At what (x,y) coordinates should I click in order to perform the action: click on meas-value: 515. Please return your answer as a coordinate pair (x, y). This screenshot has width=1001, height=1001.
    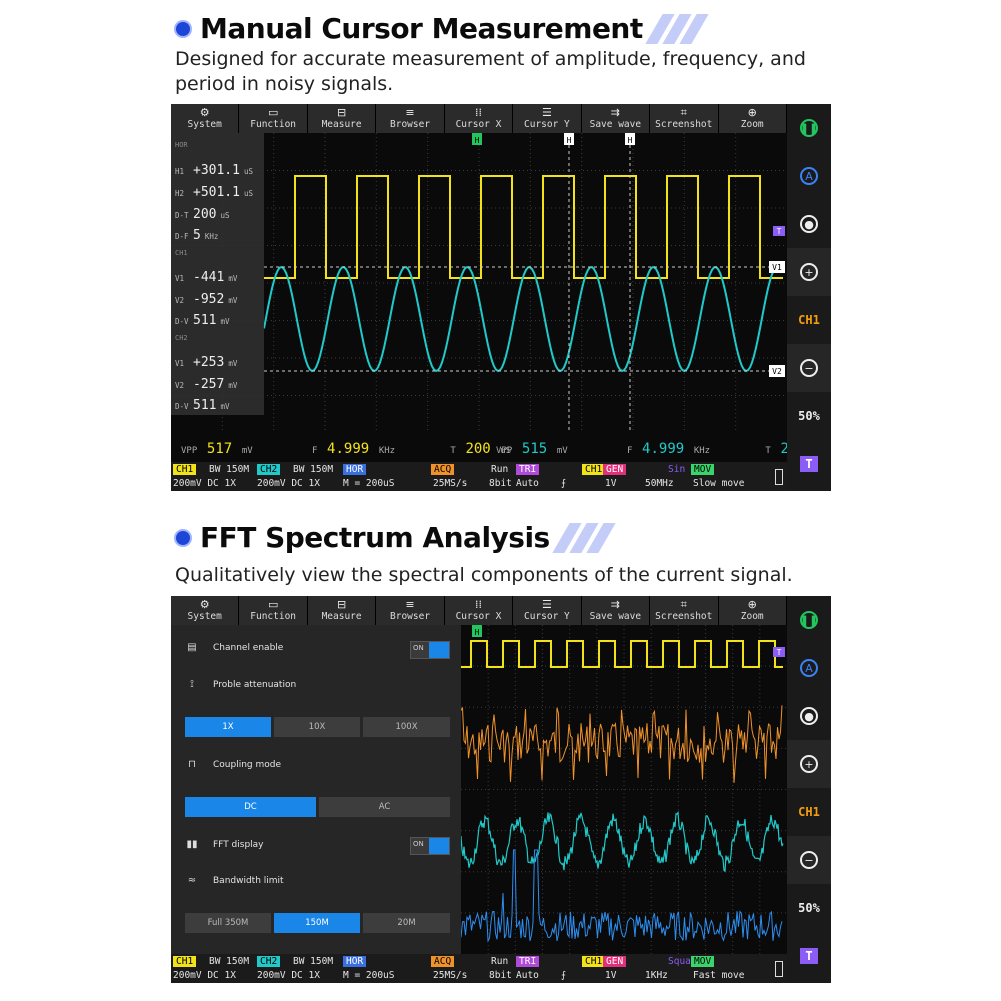
    Looking at the image, I should click on (534, 449).